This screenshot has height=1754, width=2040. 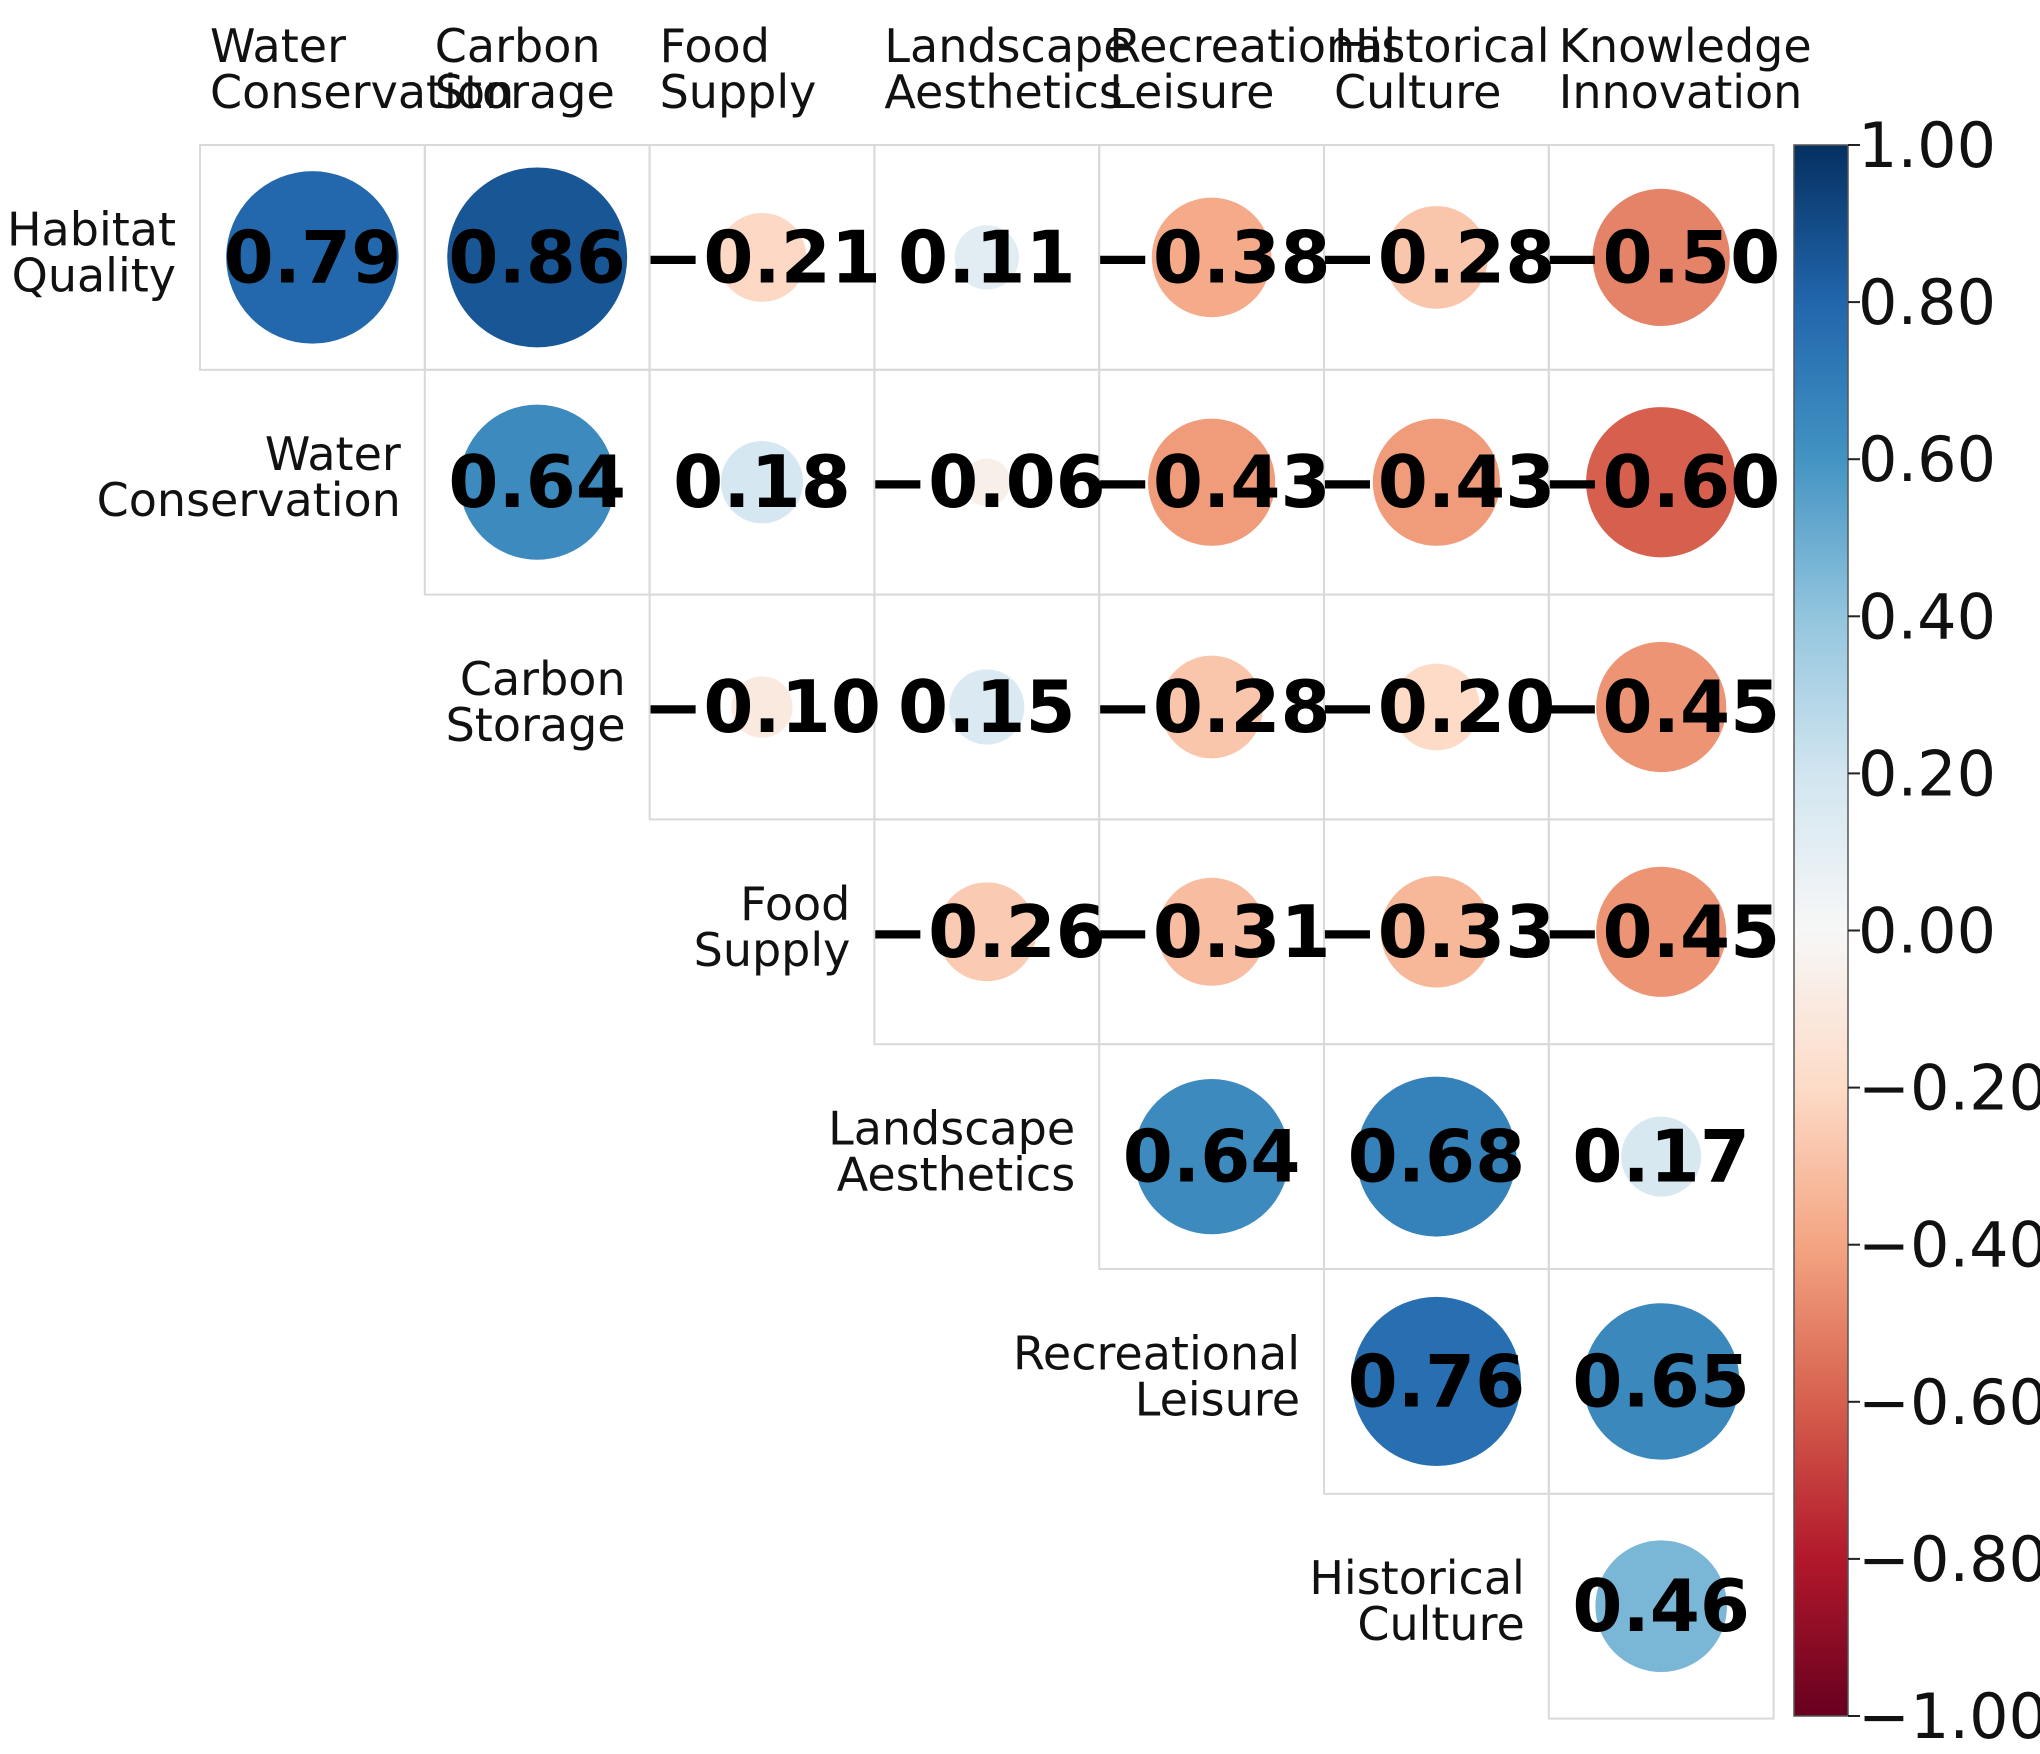 What do you see at coordinates (1416, 1601) in the screenshot?
I see `row-label: Historical Culture` at bounding box center [1416, 1601].